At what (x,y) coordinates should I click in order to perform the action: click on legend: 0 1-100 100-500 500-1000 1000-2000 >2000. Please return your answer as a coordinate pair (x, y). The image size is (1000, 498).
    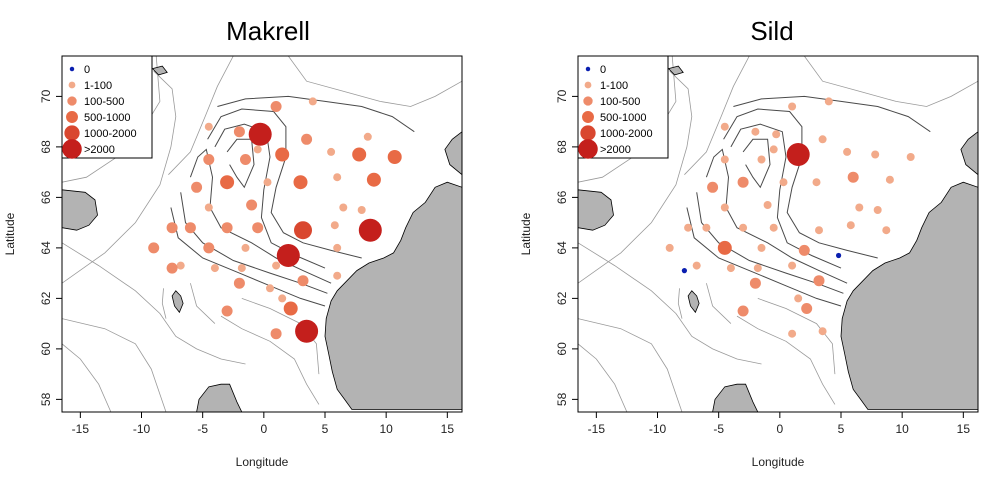
    Looking at the image, I should click on (107, 107).